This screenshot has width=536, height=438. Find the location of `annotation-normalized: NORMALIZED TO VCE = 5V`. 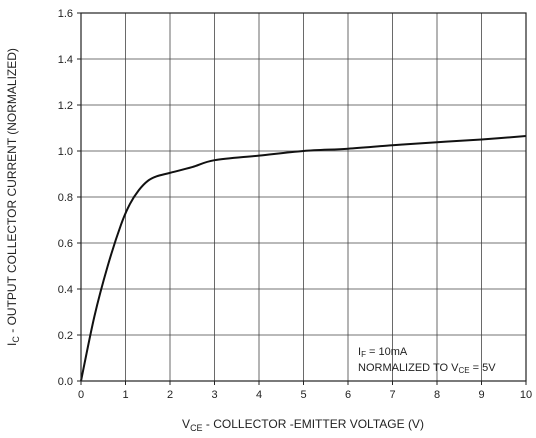

annotation-normalized: NORMALIZED TO VCE = 5V is located at coordinates (427, 368).